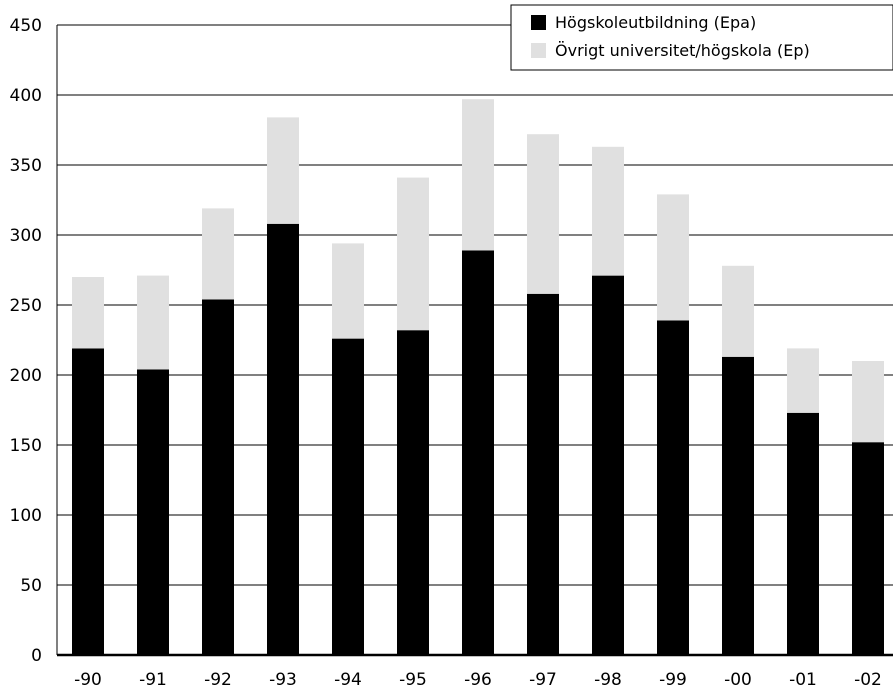 The width and height of the screenshot is (893, 693). What do you see at coordinates (868, 402) in the screenshot?
I see `bar-ovrigt--02` at bounding box center [868, 402].